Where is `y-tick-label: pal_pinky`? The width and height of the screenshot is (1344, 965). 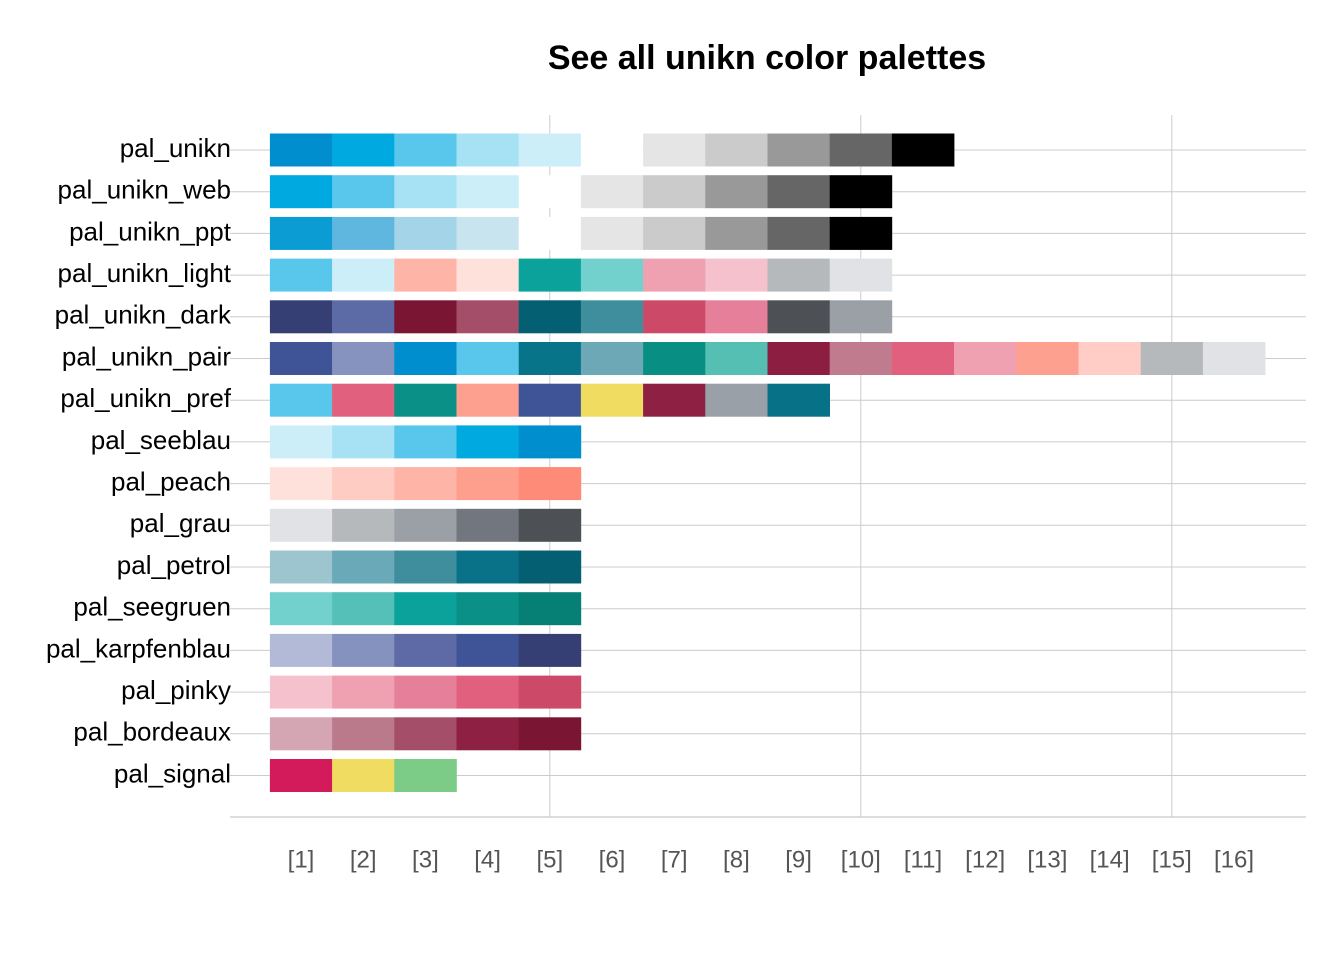
y-tick-label: pal_pinky is located at coordinates (176, 690).